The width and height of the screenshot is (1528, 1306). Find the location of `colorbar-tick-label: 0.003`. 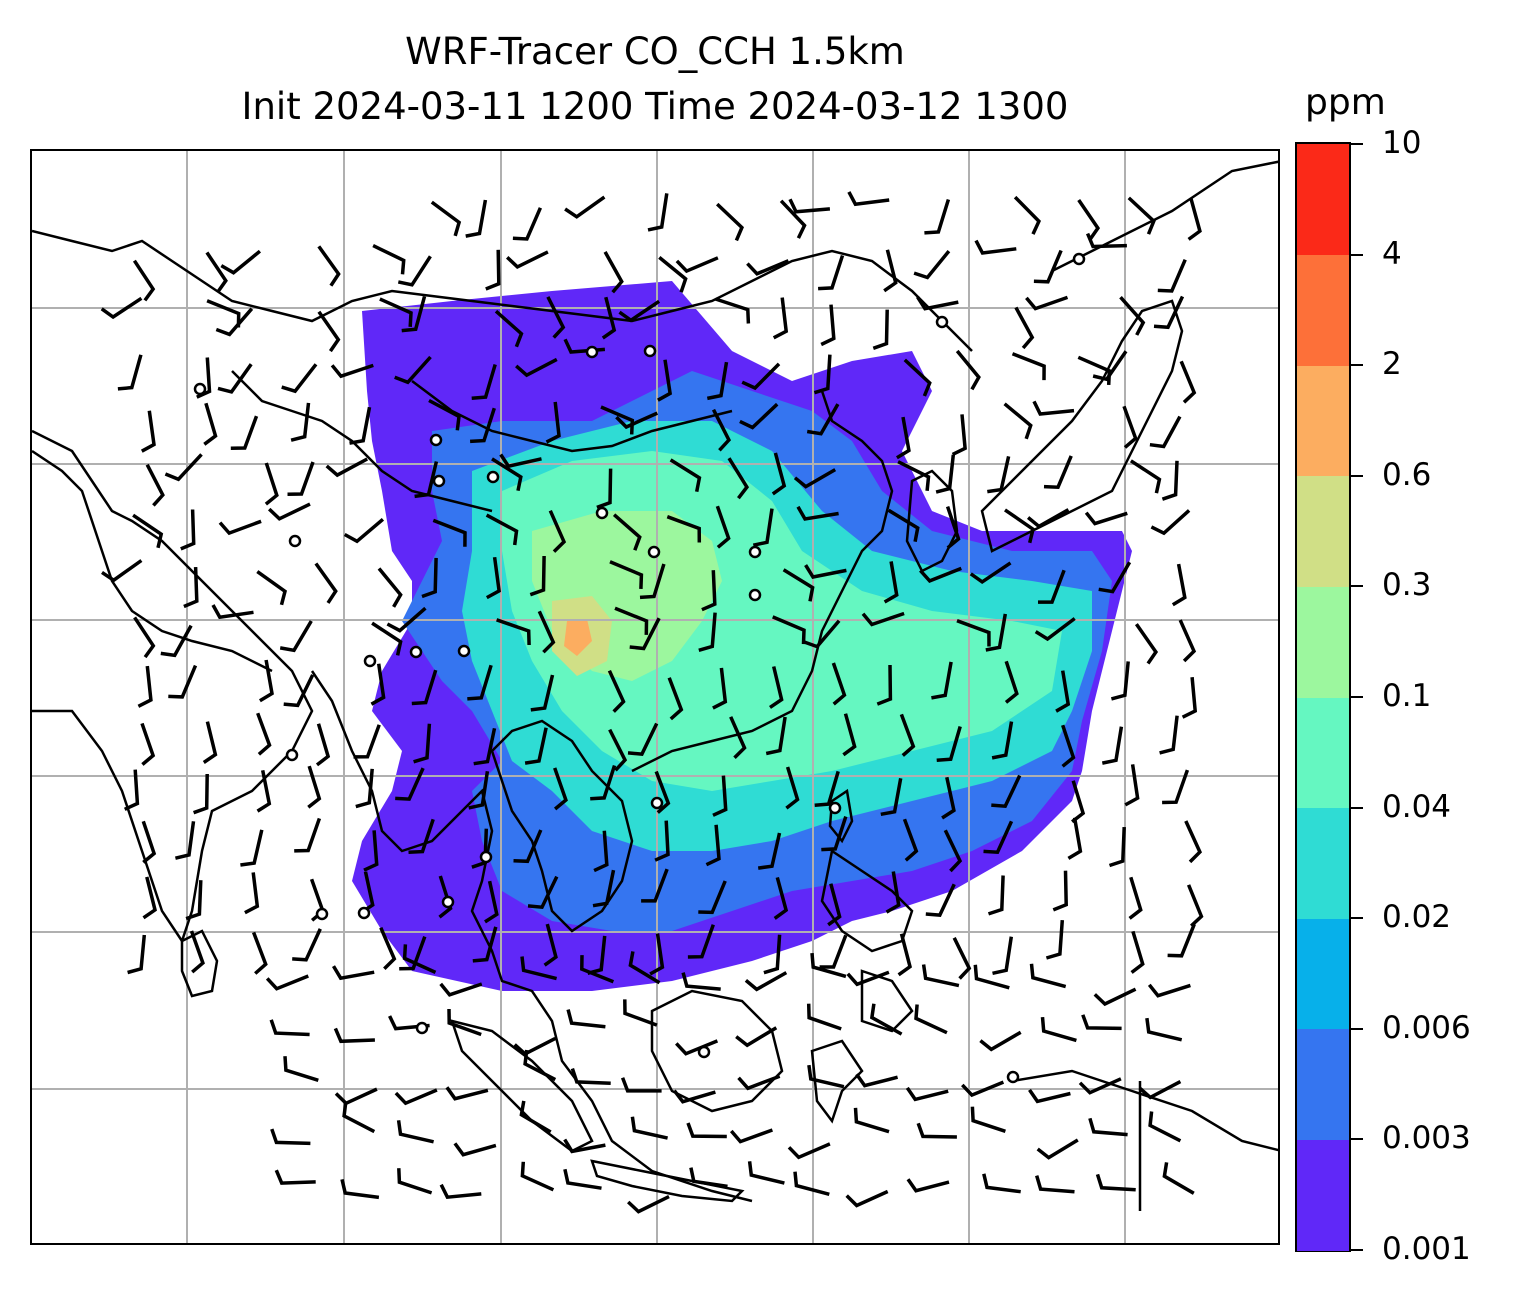

colorbar-tick-label: 0.003 is located at coordinates (1426, 1138).